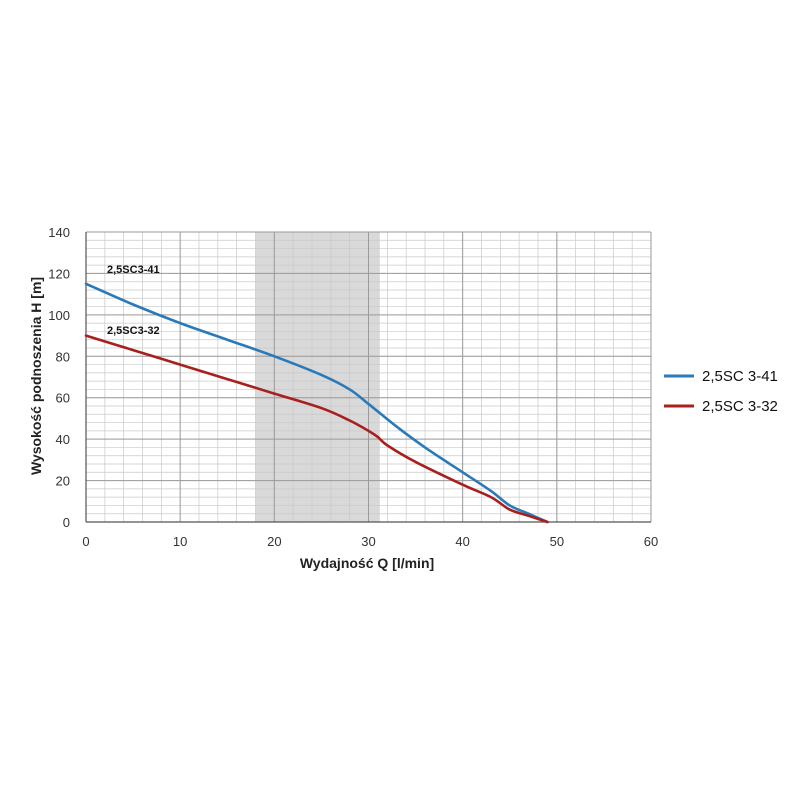 This screenshot has height=800, width=800. What do you see at coordinates (133, 270) in the screenshot?
I see `series-label-2-5sc3-41: 2,5SC3-41` at bounding box center [133, 270].